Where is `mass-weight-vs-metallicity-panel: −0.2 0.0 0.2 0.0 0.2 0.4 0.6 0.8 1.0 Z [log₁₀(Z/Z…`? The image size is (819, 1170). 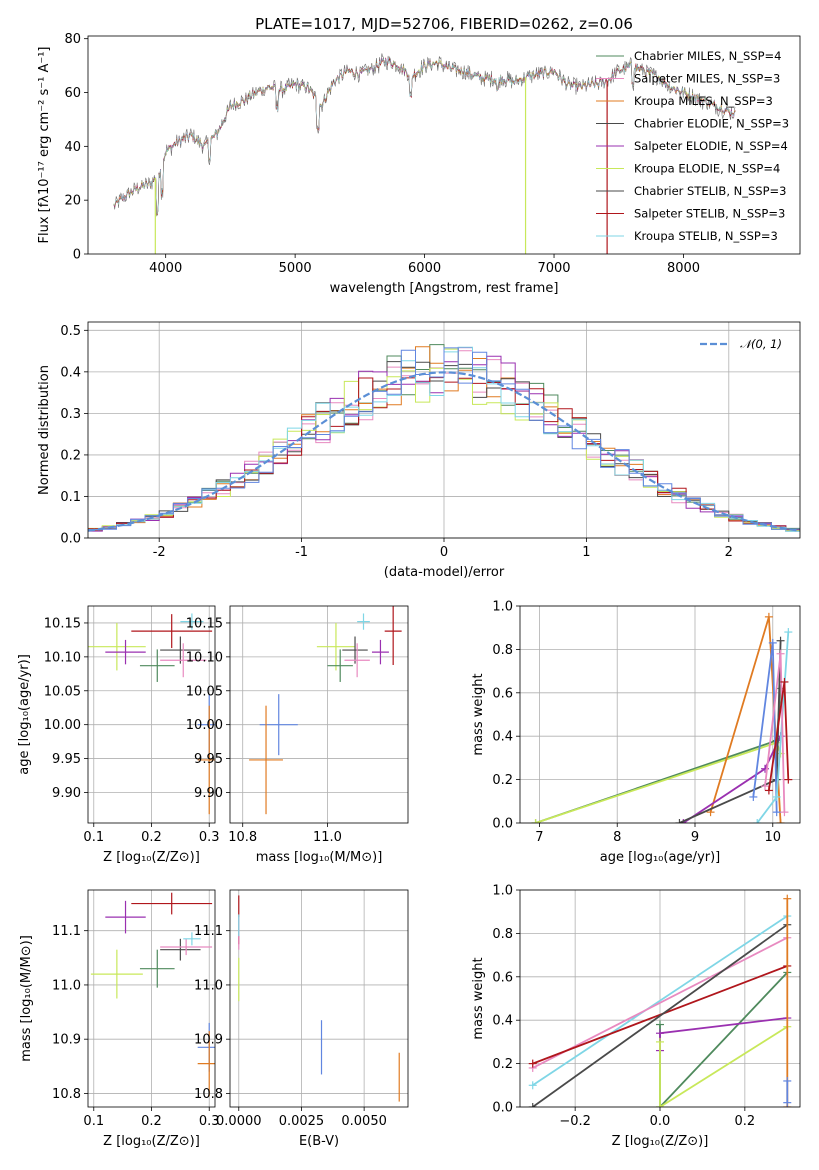
mass-weight-vs-metallicity-panel: −0.2 0.0 0.2 0.0 0.2 0.4 0.6 0.8 1.0 Z [log₁₀(Z/Z… is located at coordinates (636, 1016).